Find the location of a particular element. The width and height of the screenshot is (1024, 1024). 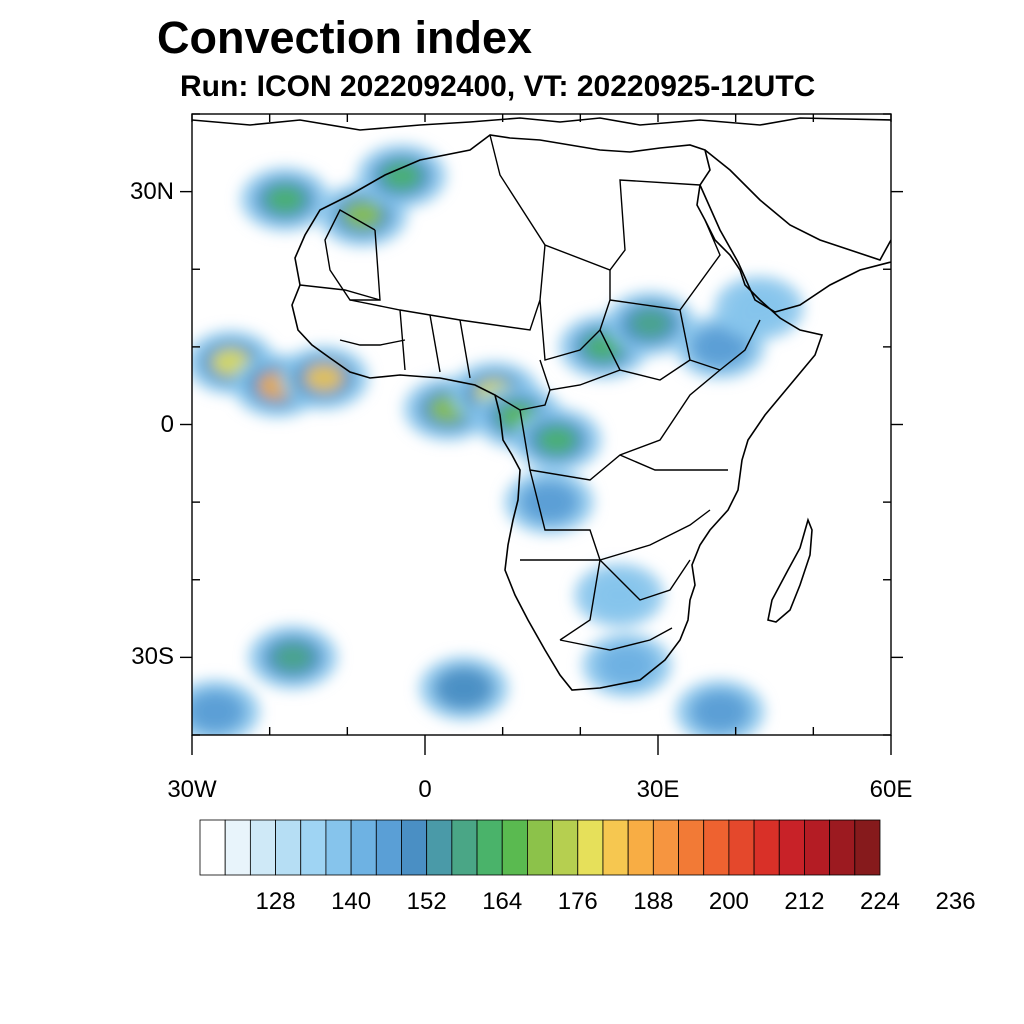

x-tick-label: 0 is located at coordinates (425, 789).